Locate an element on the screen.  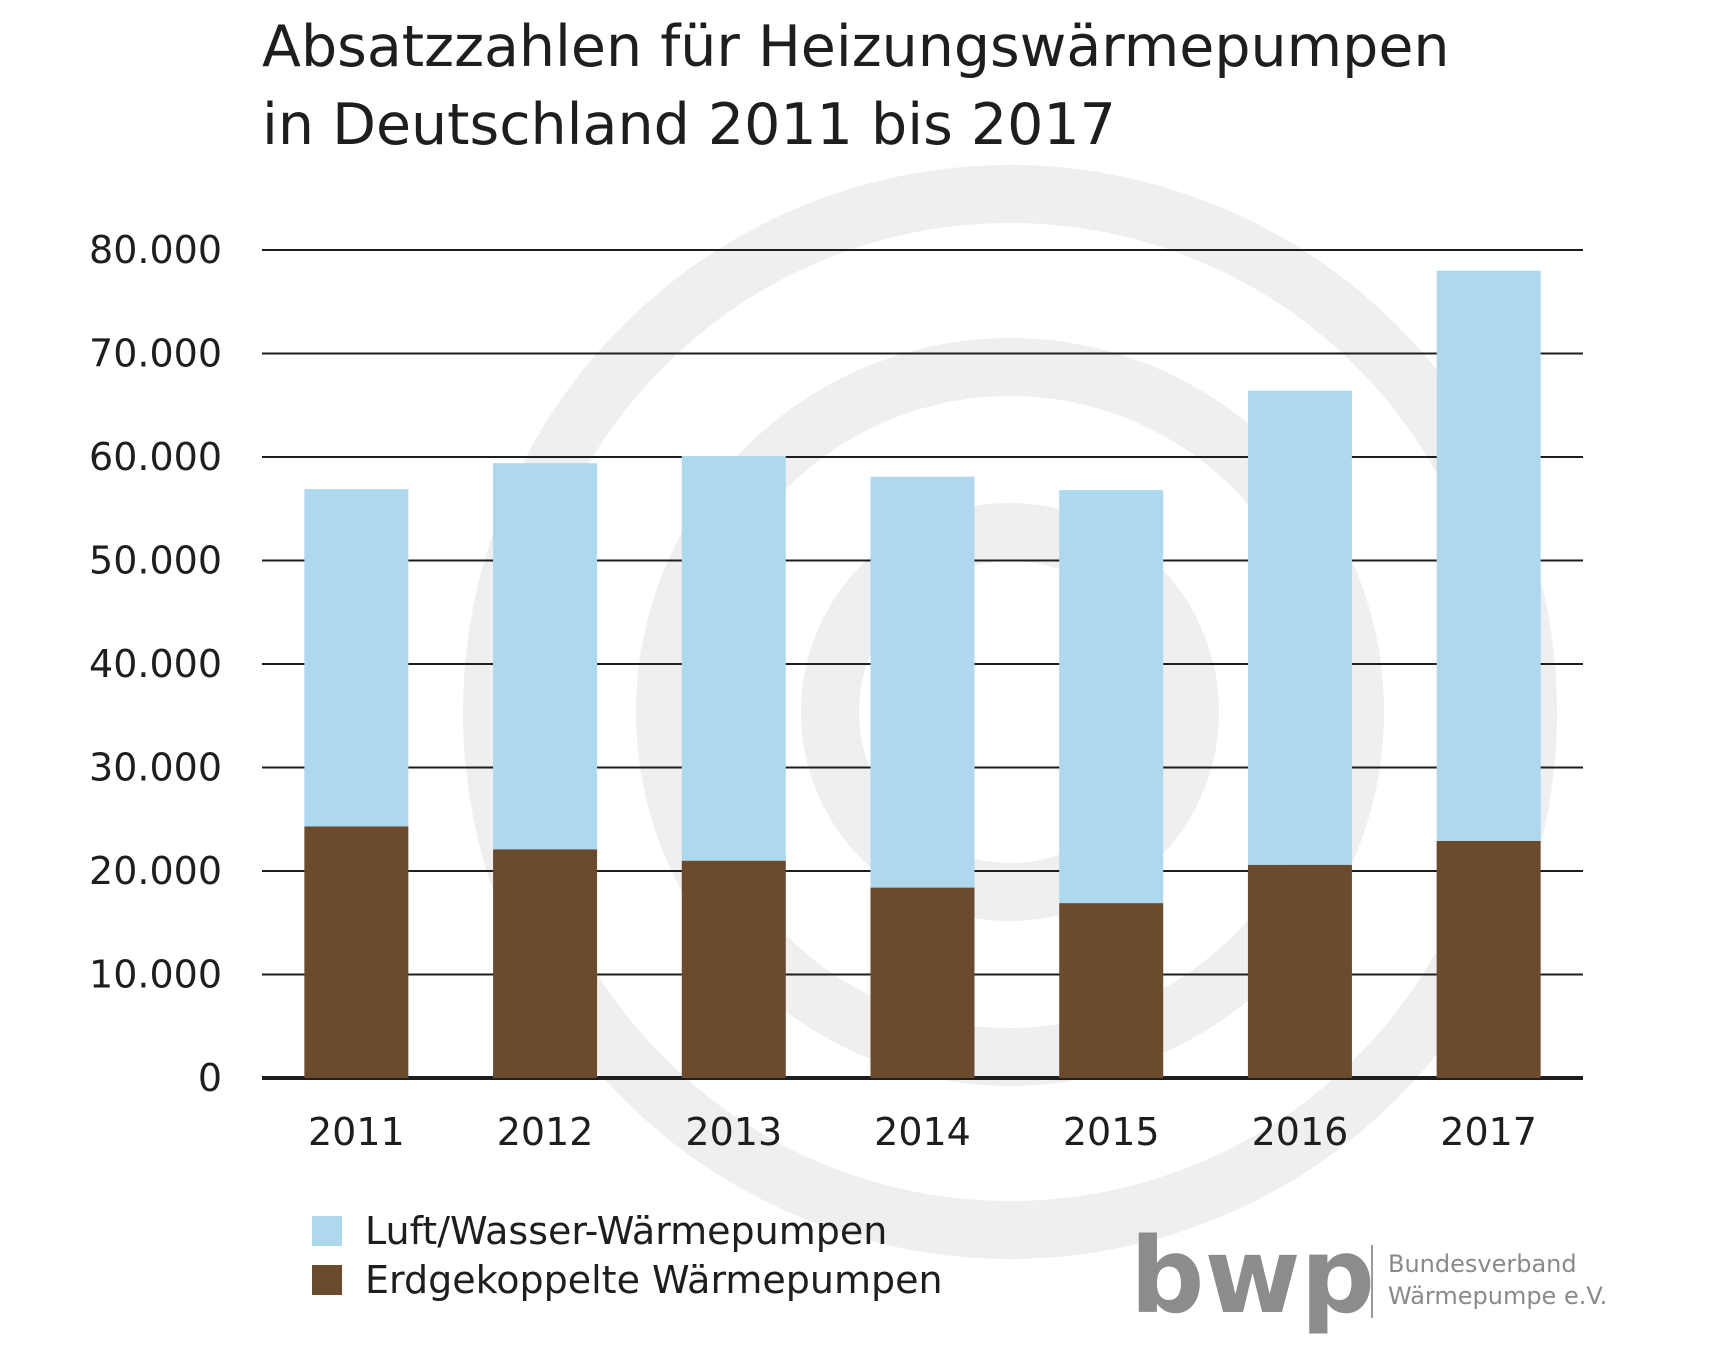
bar-erdgekoppelte-waermepumpen-2013 is located at coordinates (733, 969).